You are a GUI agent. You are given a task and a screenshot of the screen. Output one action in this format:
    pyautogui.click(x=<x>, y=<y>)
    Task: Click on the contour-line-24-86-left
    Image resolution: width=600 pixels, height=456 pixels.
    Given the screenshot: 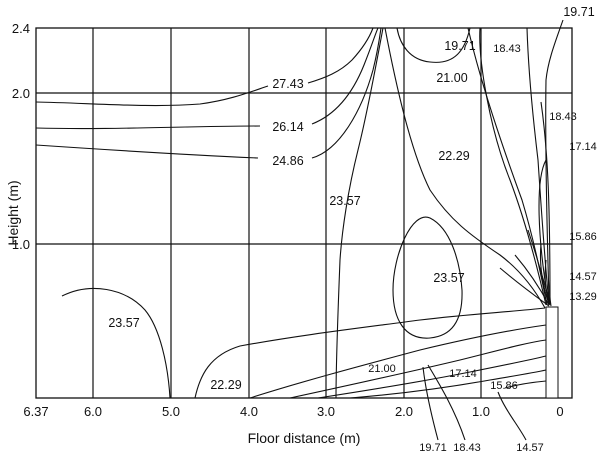 What is the action you would take?
    pyautogui.click(x=147, y=151)
    